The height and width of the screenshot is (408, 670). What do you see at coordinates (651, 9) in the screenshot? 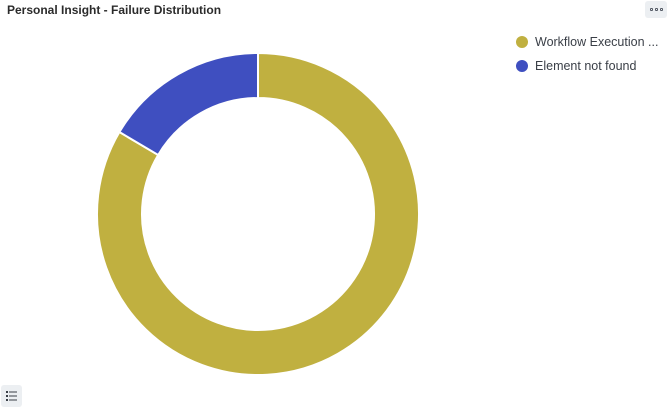
I see `more-options-icon` at bounding box center [651, 9].